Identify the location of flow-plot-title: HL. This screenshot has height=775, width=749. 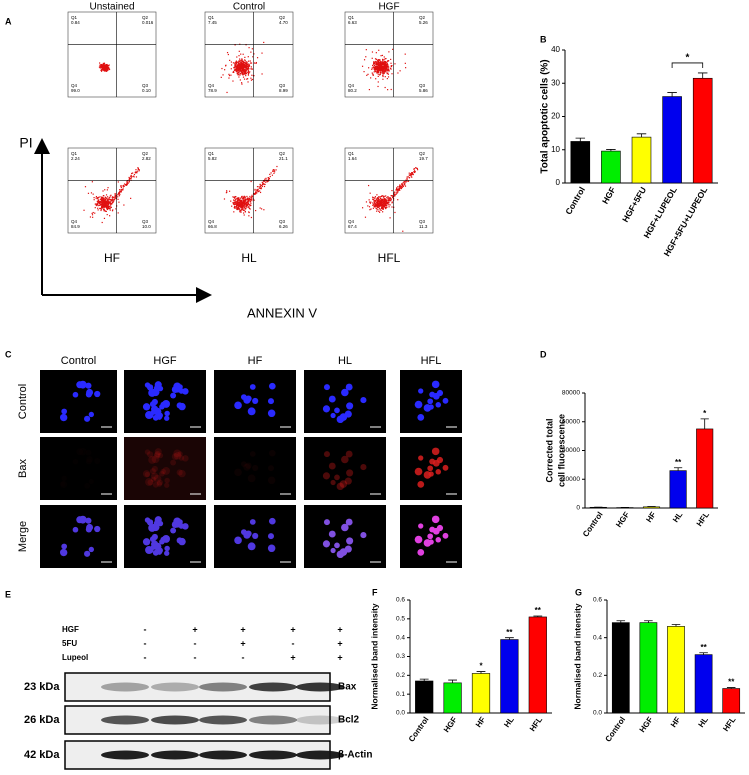
(249, 258).